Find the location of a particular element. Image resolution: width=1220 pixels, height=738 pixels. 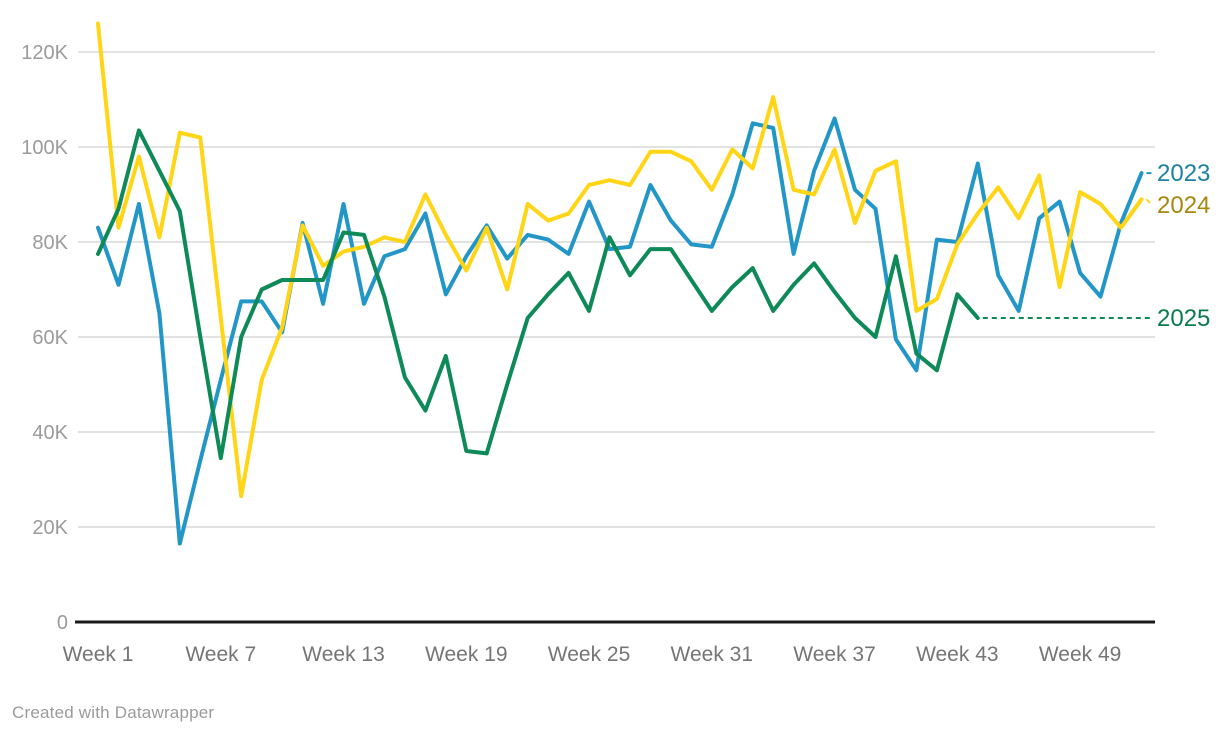

x-tick-label: Week 13 is located at coordinates (343, 654).